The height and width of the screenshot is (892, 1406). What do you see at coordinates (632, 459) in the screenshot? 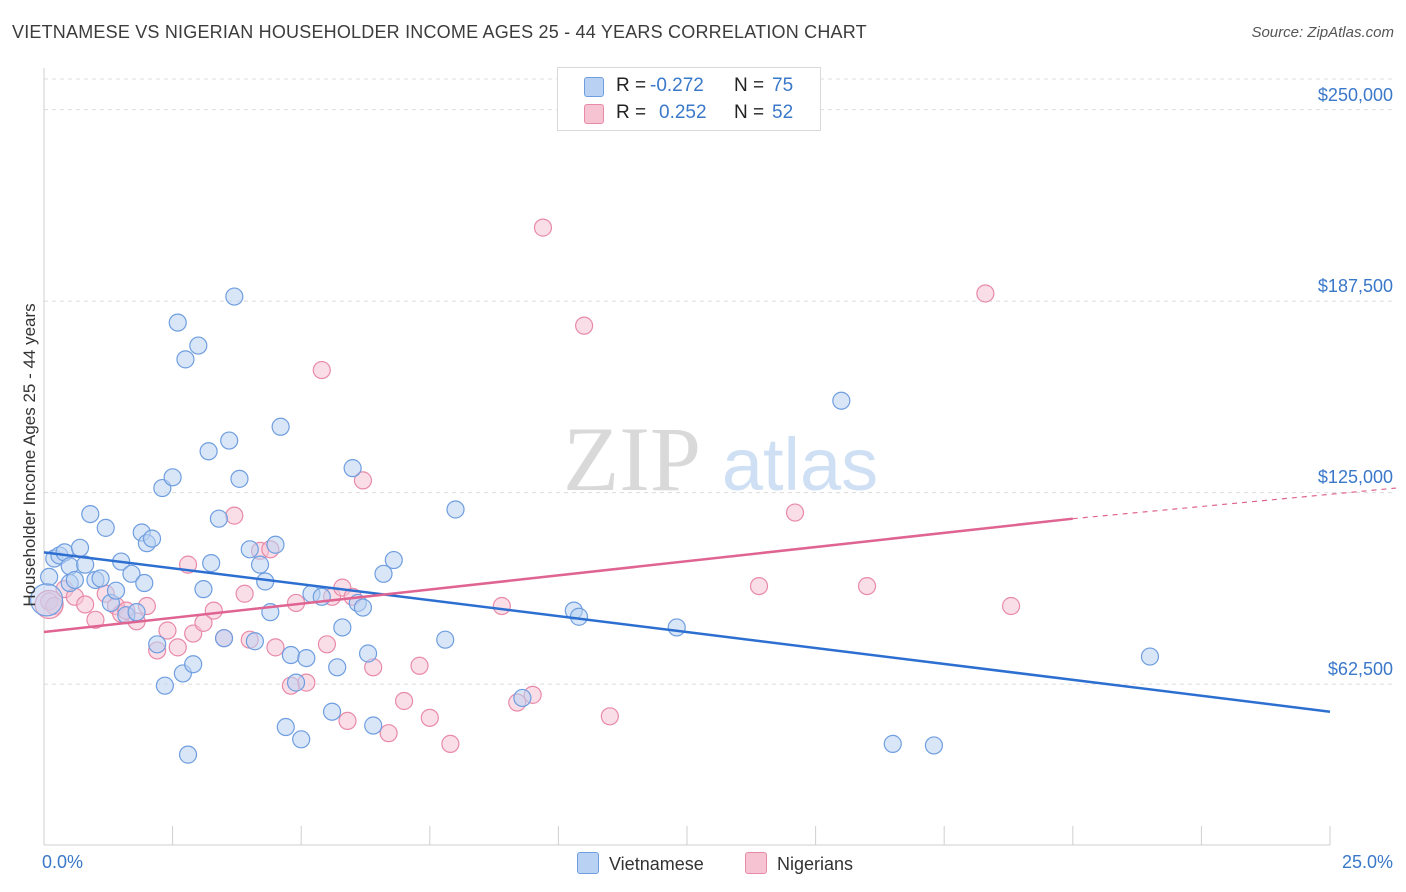
I see `watermark-zip: ZIP` at bounding box center [632, 459].